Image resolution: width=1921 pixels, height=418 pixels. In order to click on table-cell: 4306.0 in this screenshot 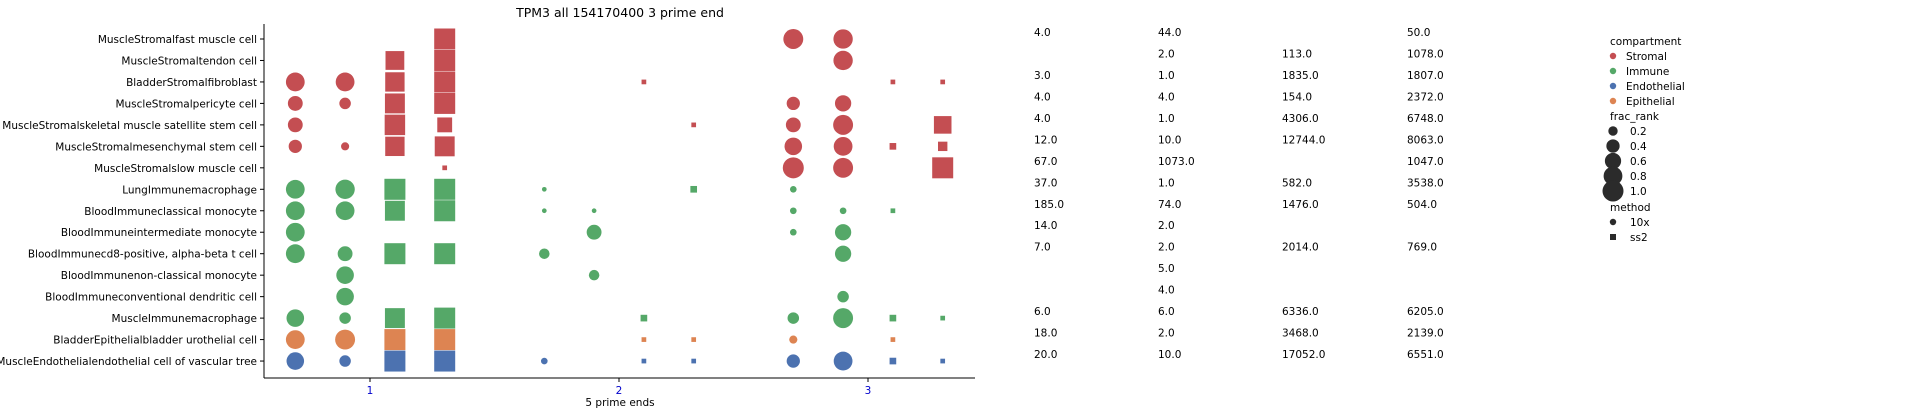, I will do `click(1300, 119)`.